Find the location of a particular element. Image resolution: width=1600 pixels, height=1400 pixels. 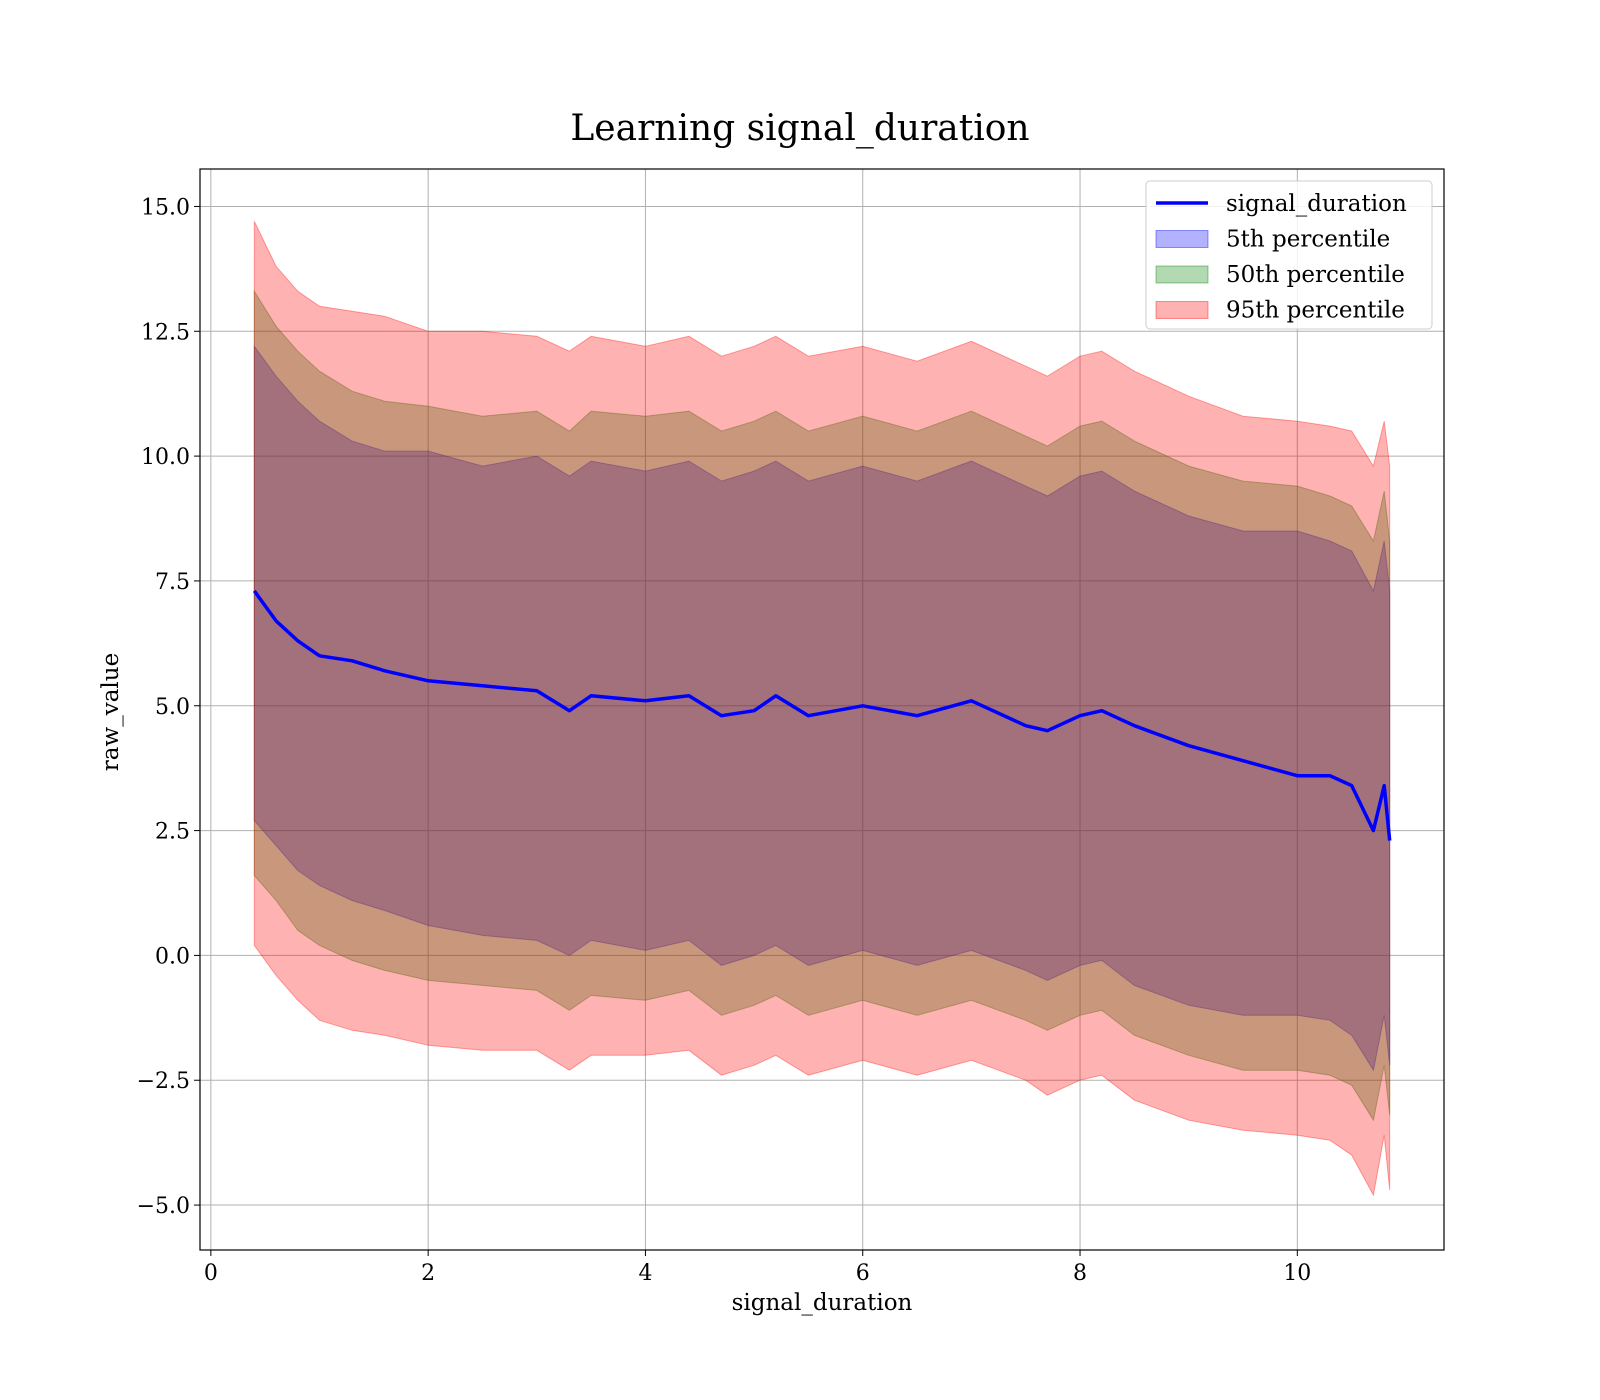

legend-box is located at coordinates (1289, 255).